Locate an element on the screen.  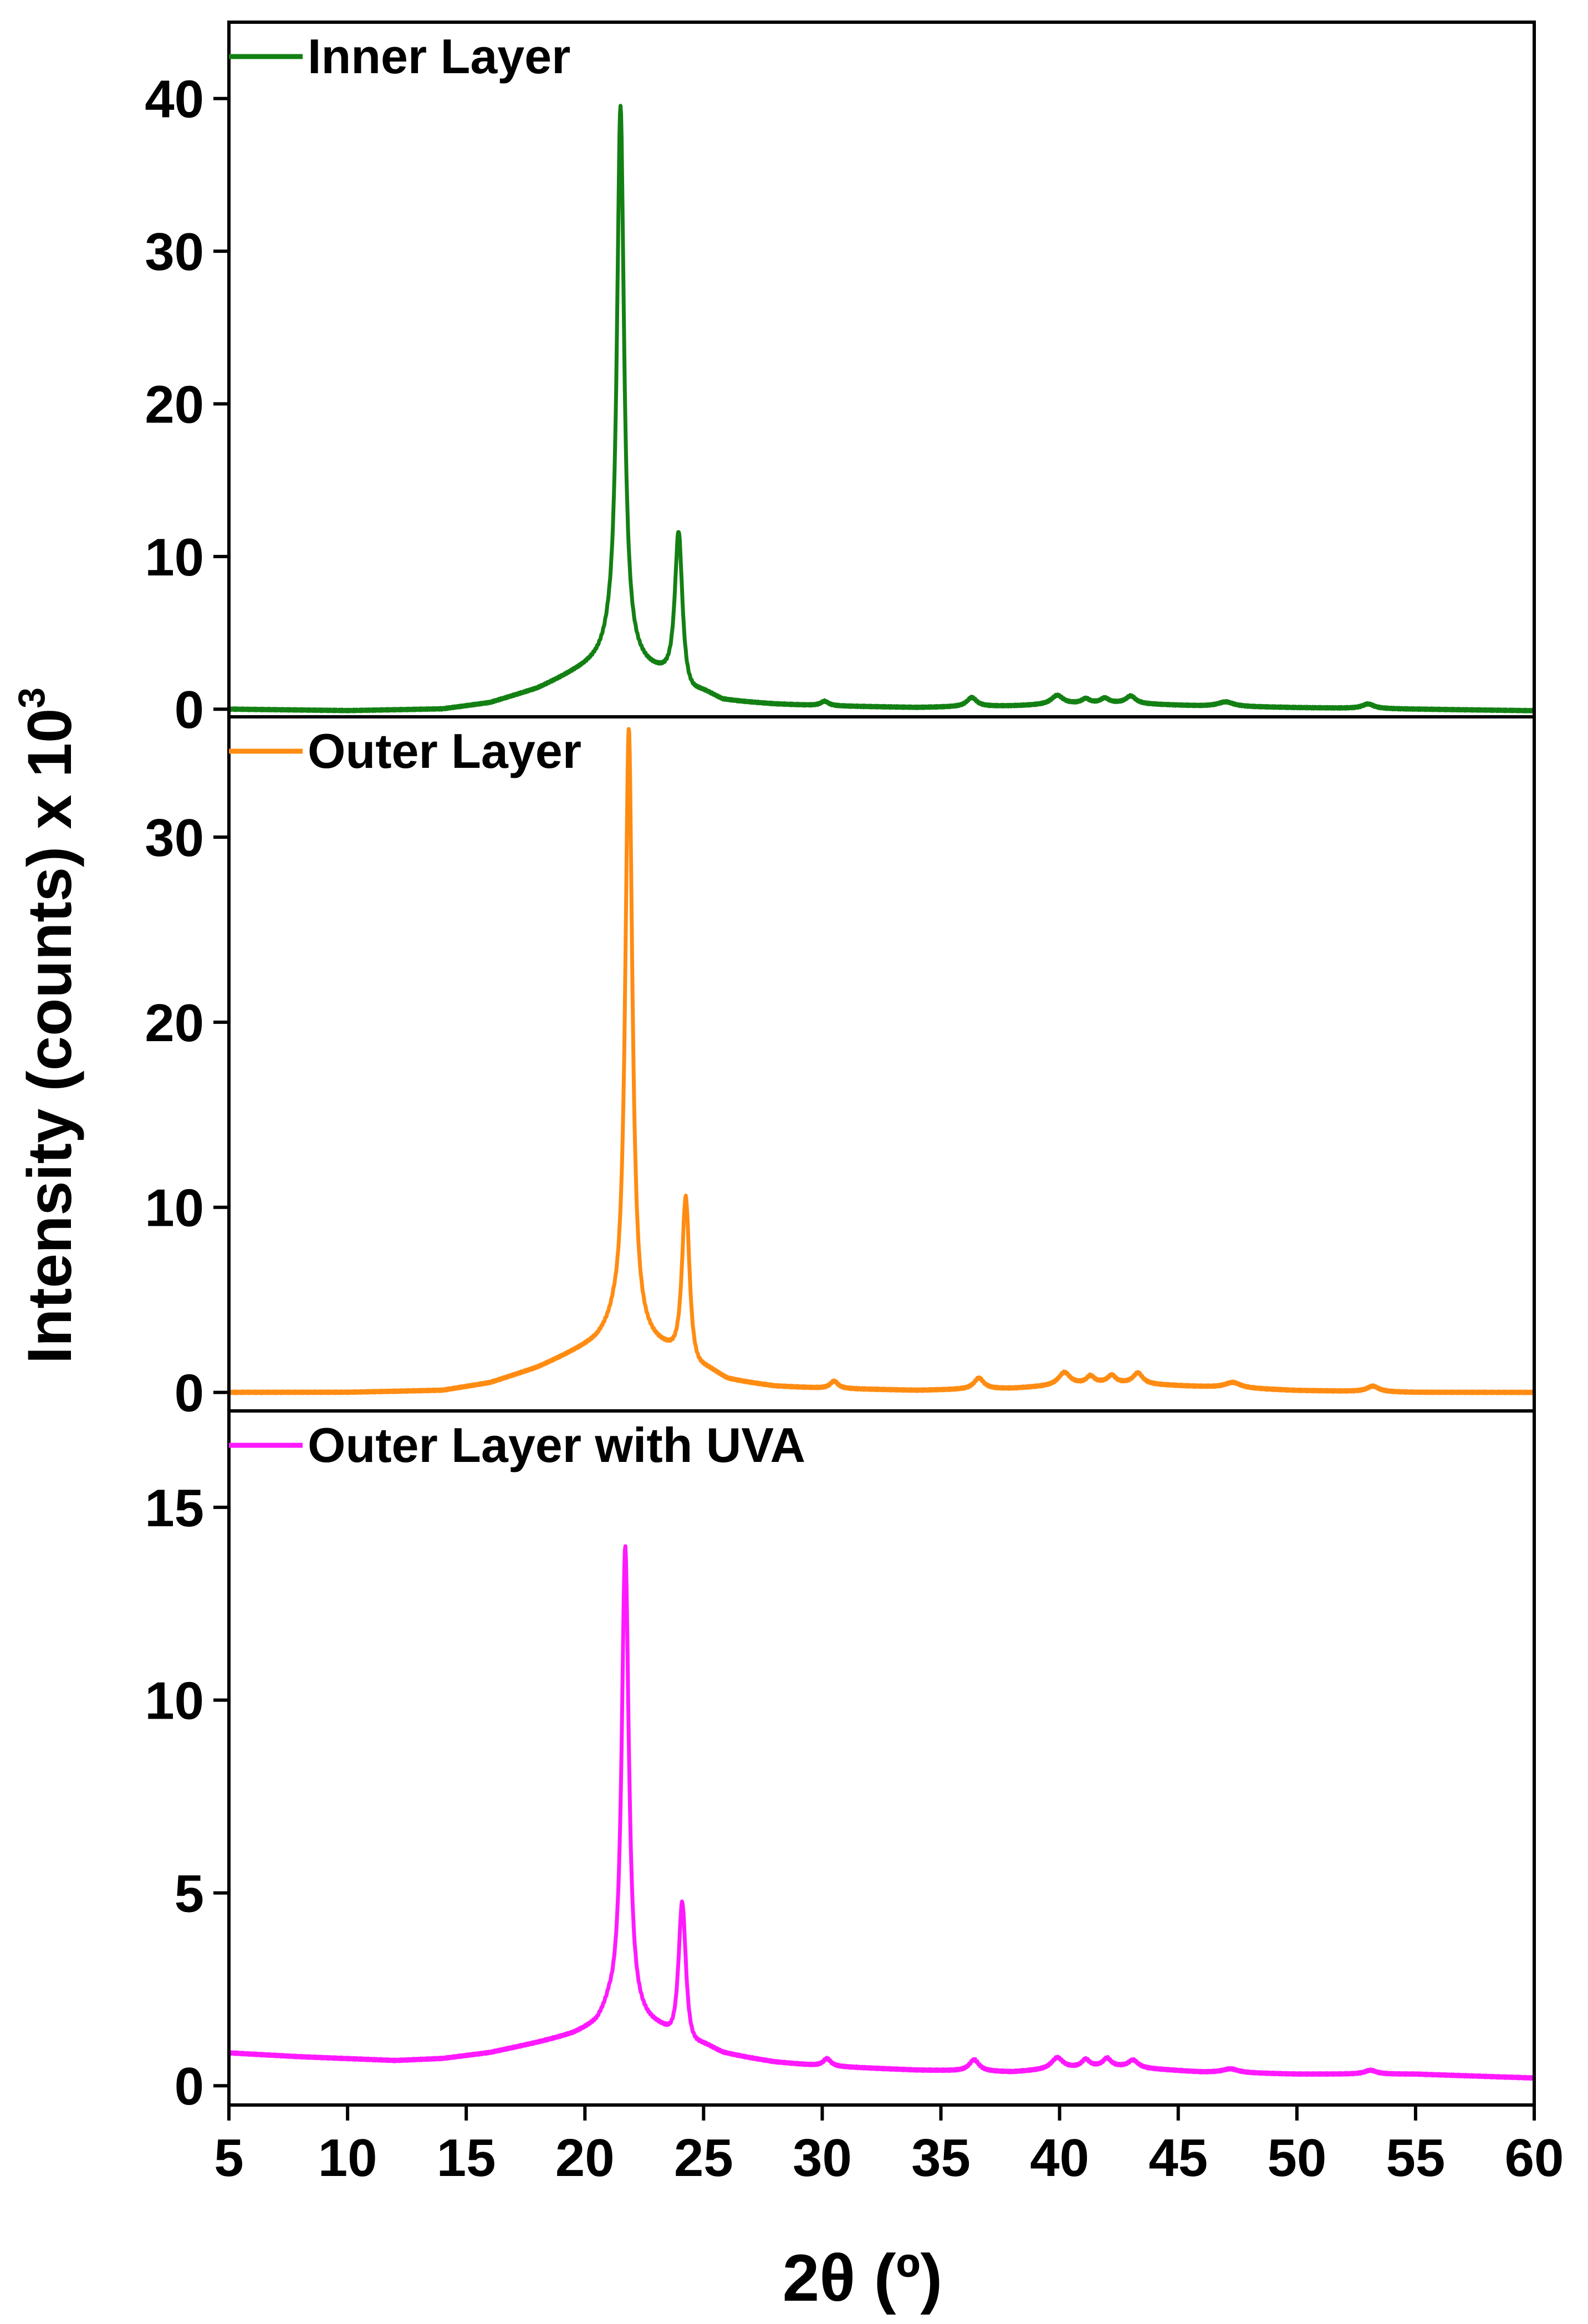
y-axis-label-text: Intensity (counts) x 10 is located at coordinates (49, 1037).